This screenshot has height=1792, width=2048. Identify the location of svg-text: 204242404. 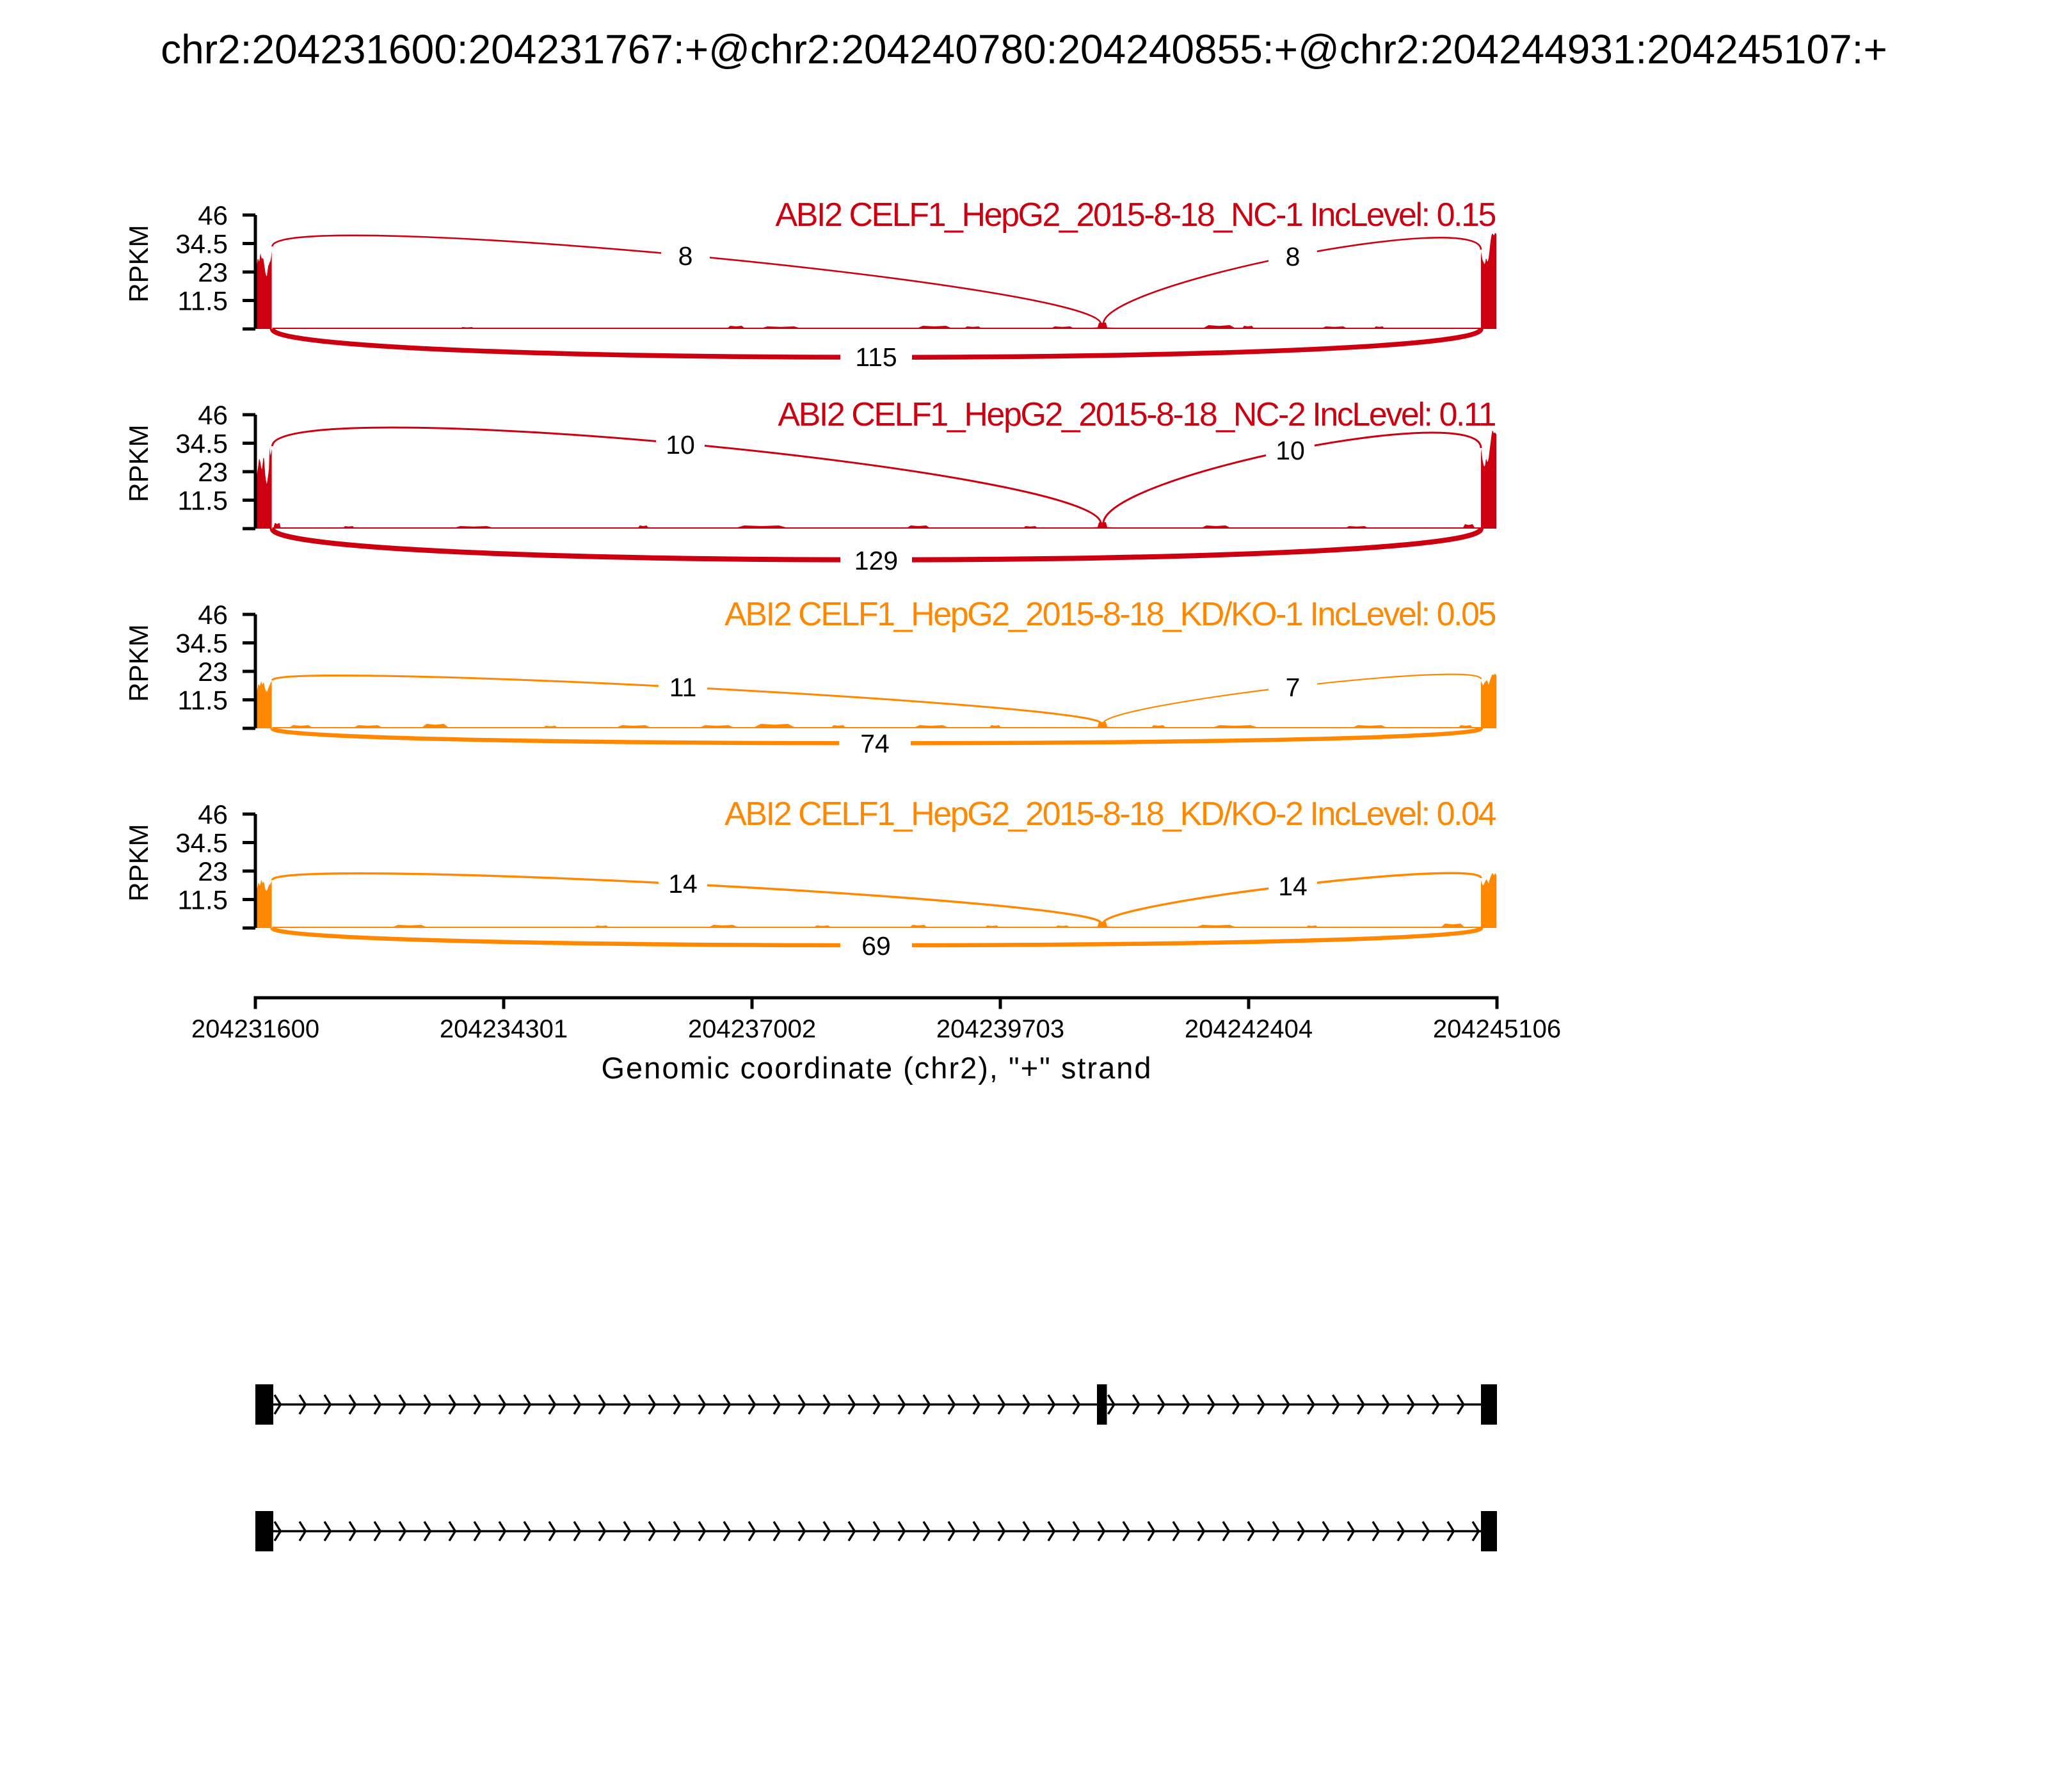
(1249, 1029).